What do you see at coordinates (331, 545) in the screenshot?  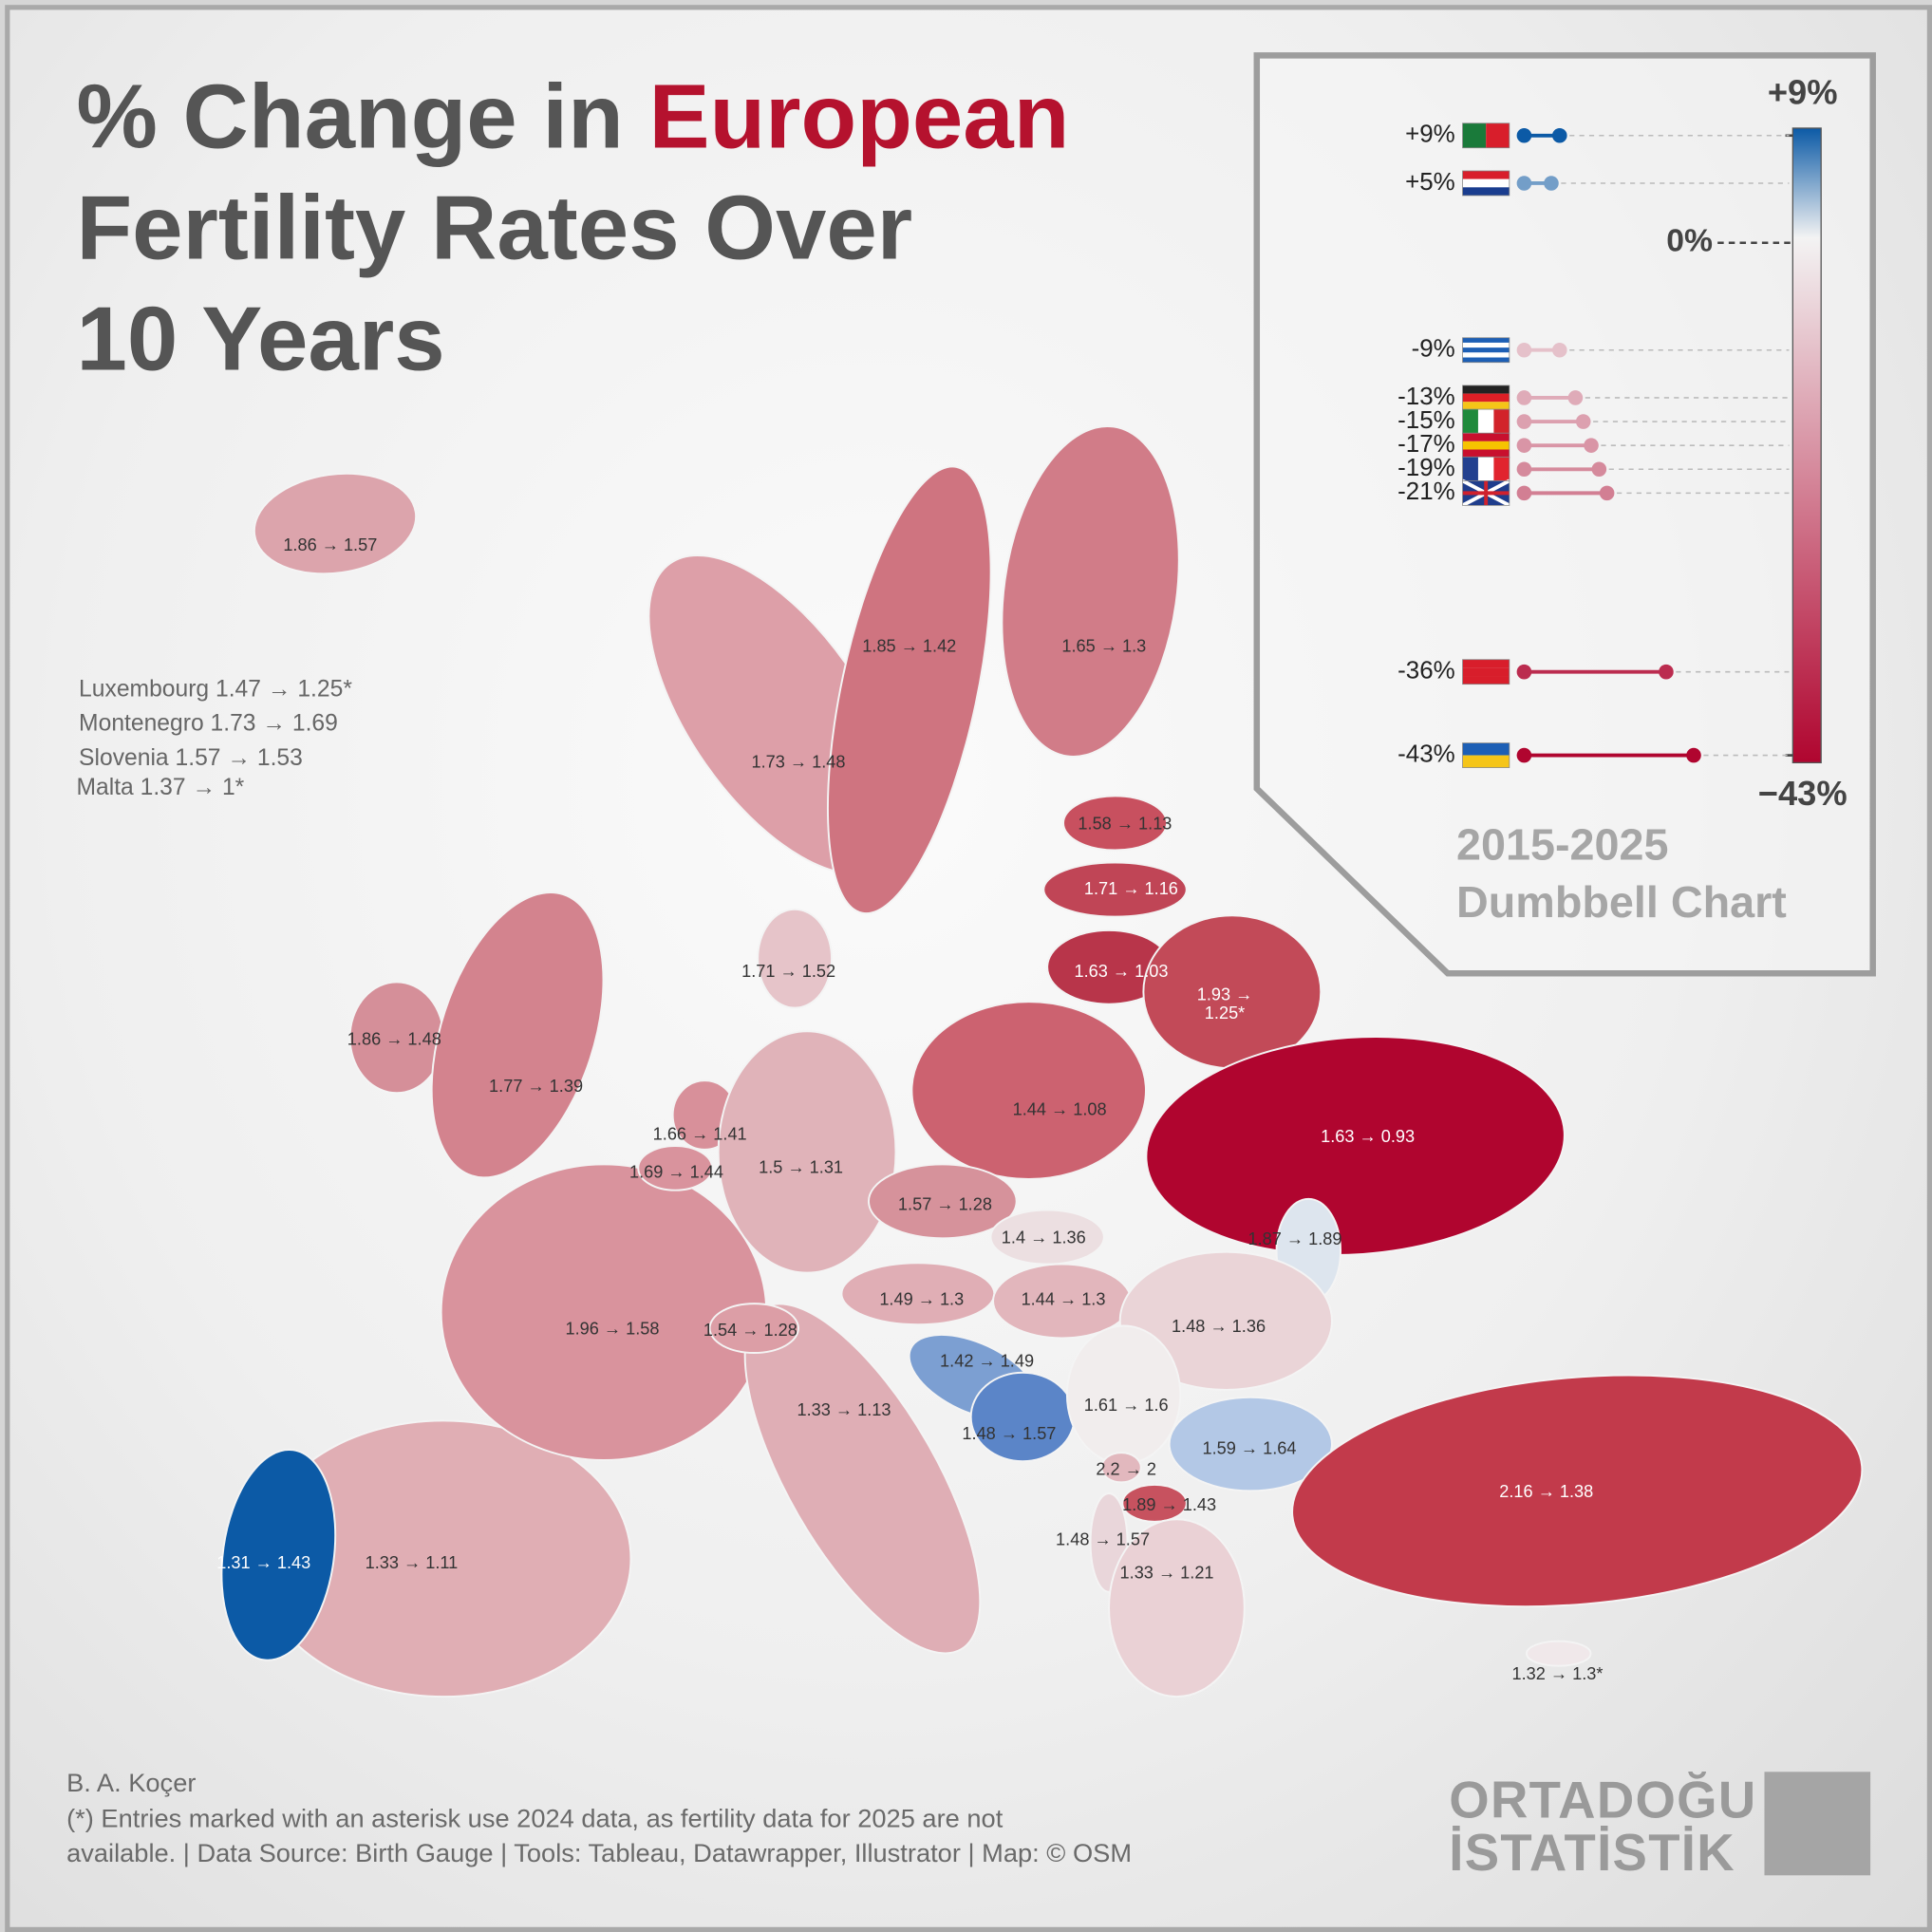 I see `country-label: 1.86 → 1.57` at bounding box center [331, 545].